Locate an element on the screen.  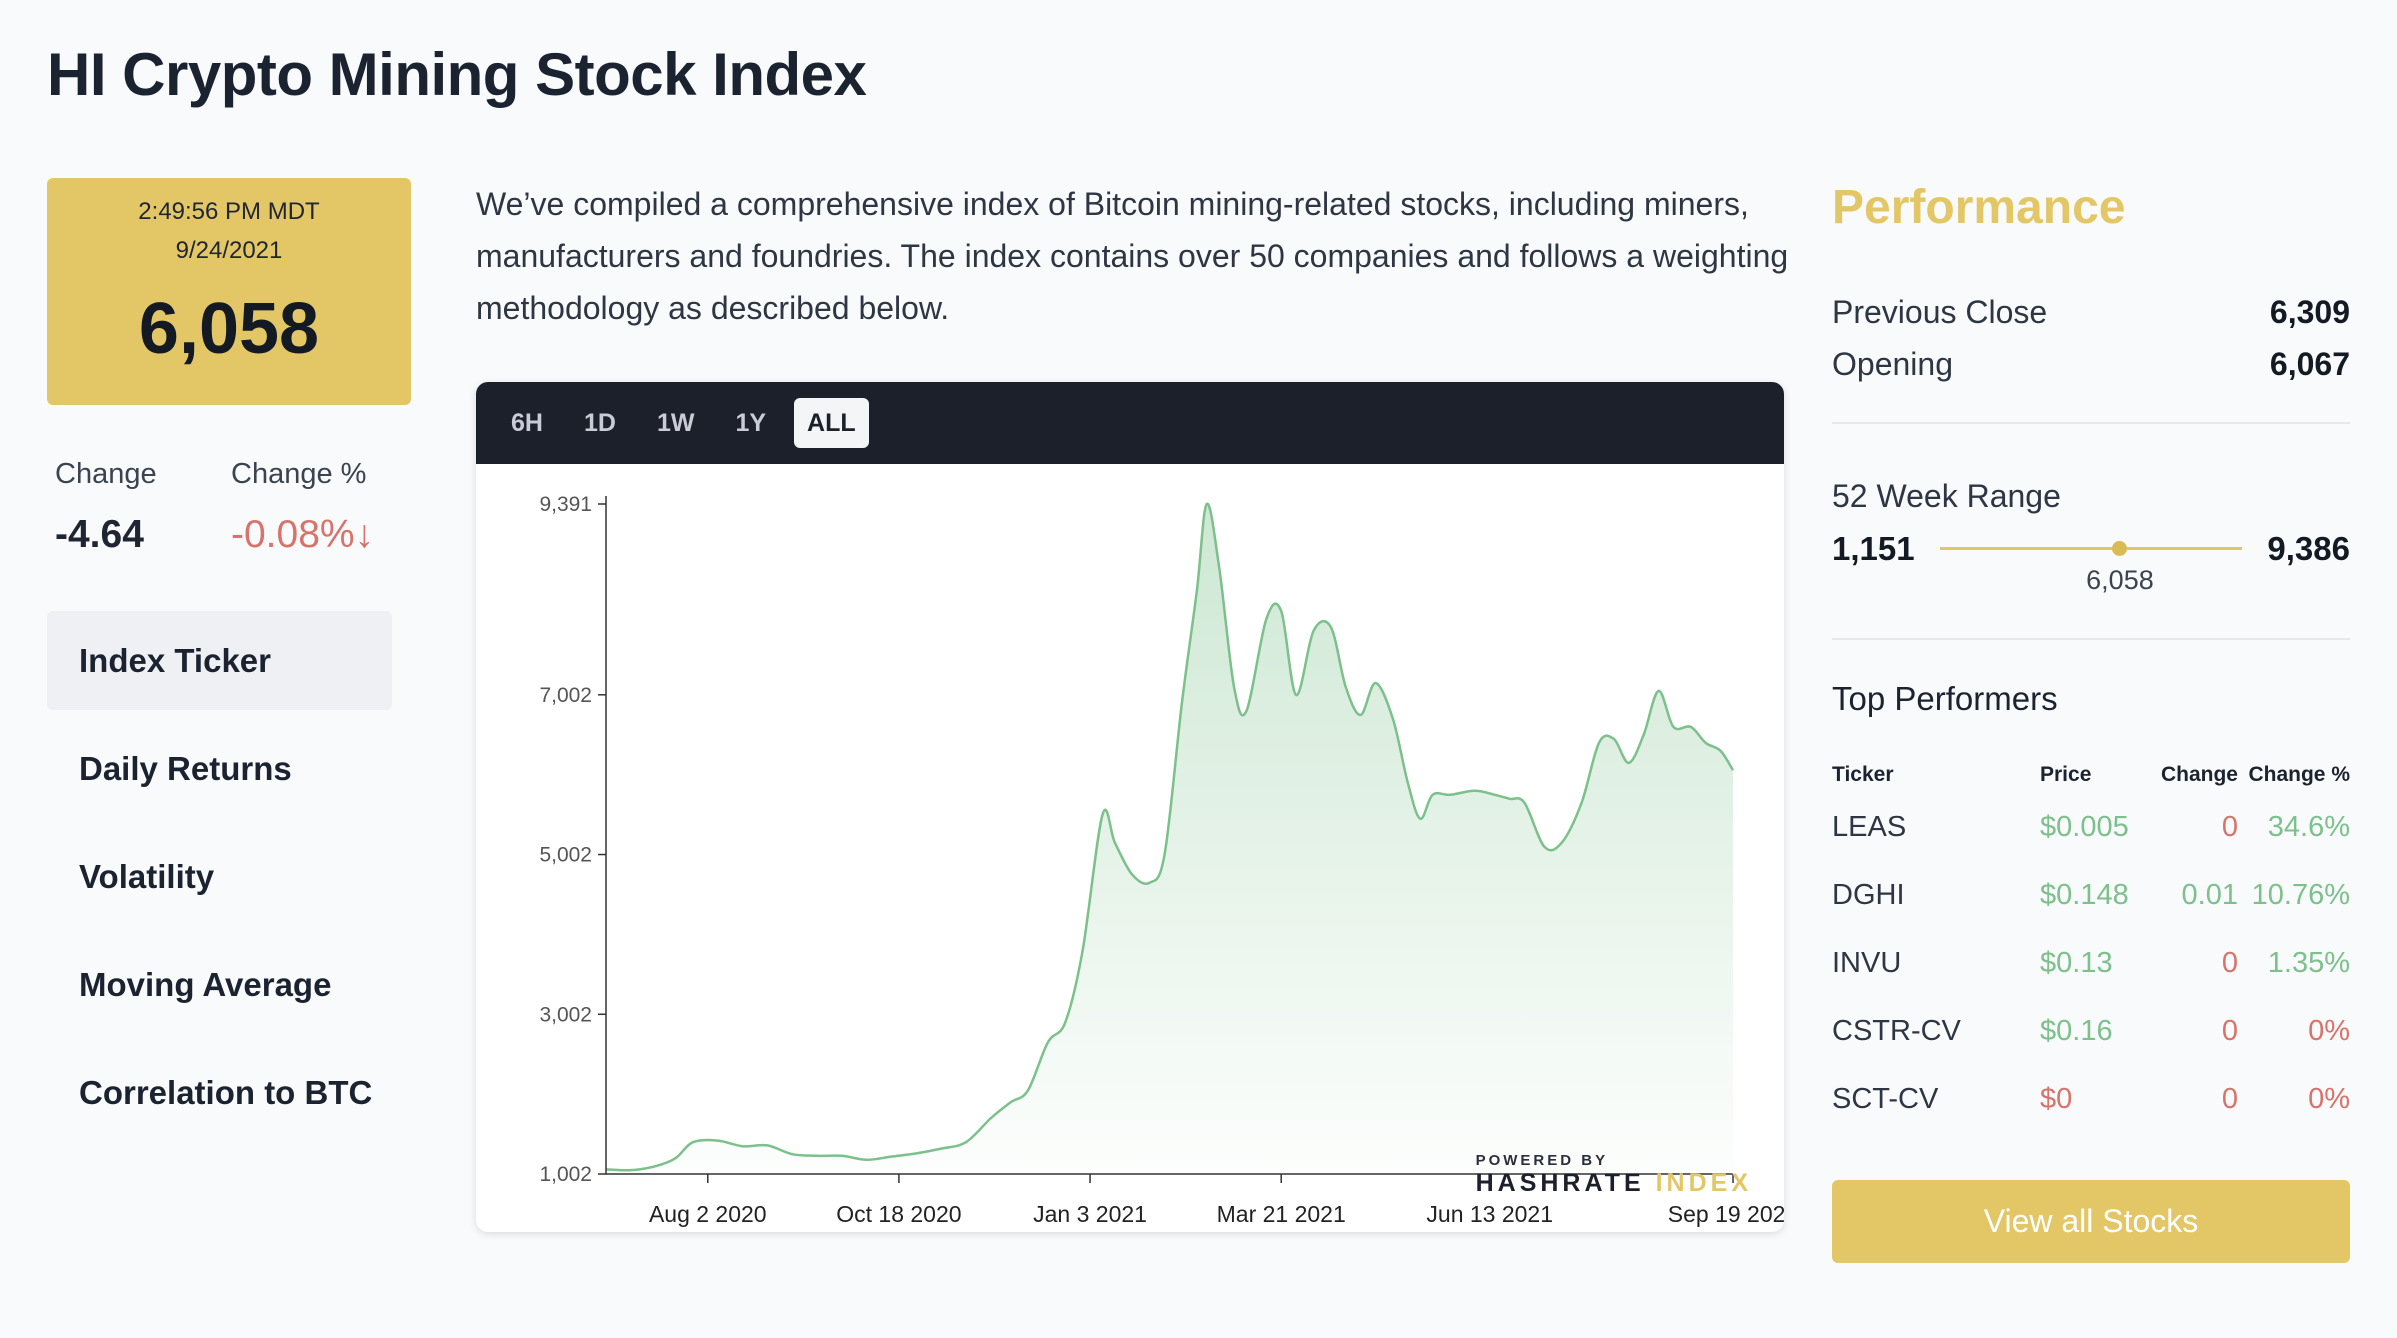
change-label: Change is located at coordinates (106, 474).